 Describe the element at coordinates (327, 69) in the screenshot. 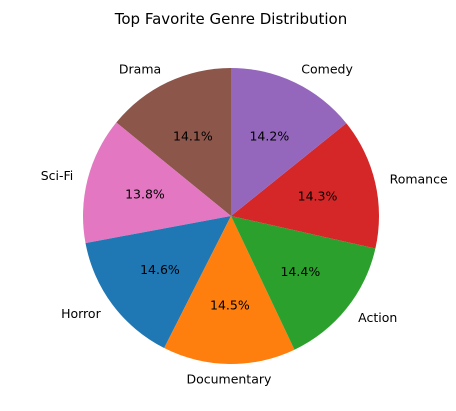

I see `slice-label-comedy: Comedy` at that location.